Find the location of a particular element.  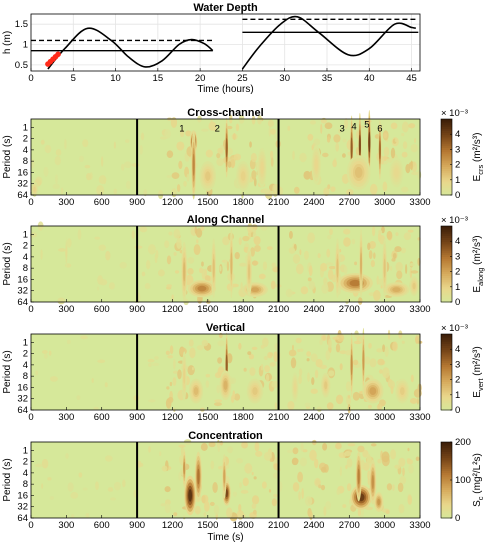

colorbar-exponent: × 10⁻³ is located at coordinates (454, 220).